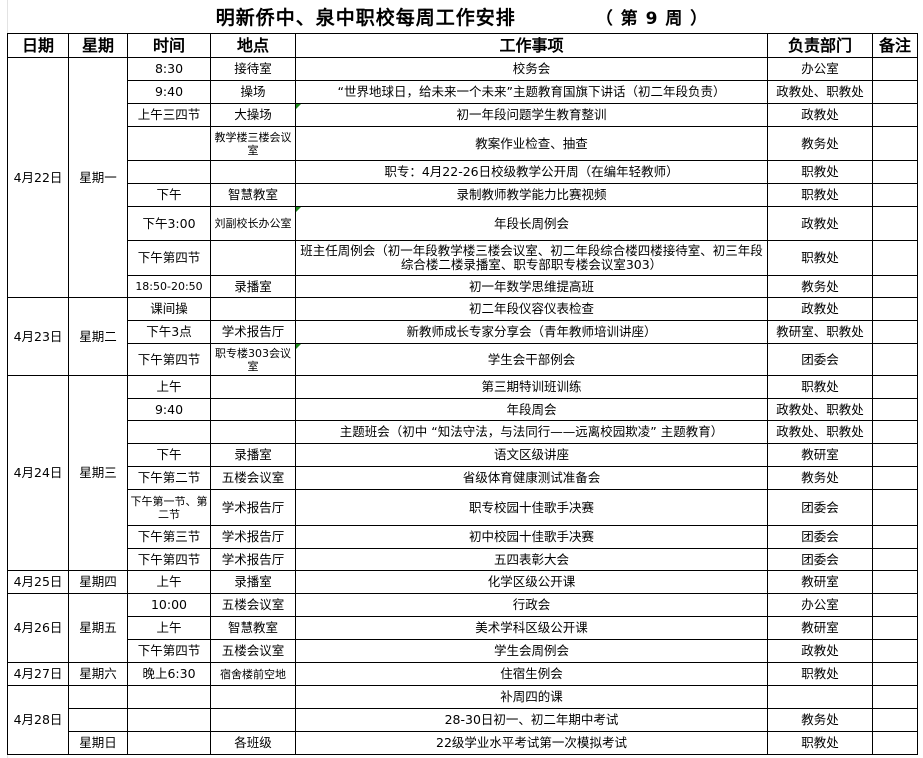  I want to click on task-cell: 新教师成长专家分享会（青年教师培训讲座）, so click(531, 332).